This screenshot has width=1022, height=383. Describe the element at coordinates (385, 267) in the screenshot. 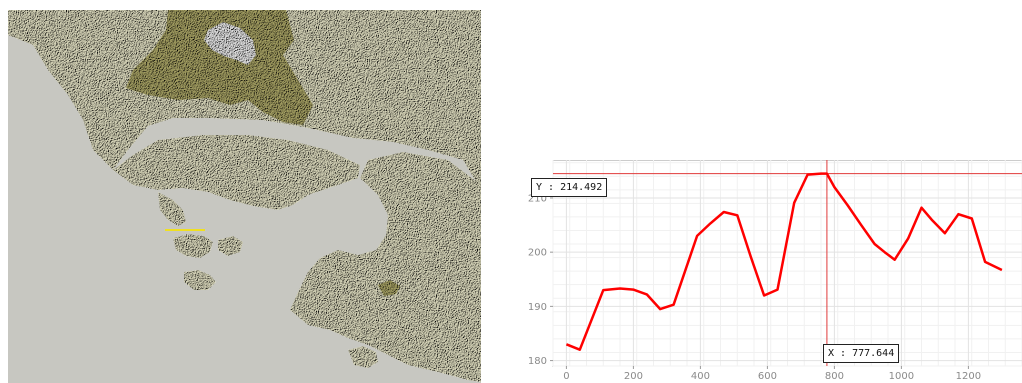

I see `southern-peninsula` at that location.